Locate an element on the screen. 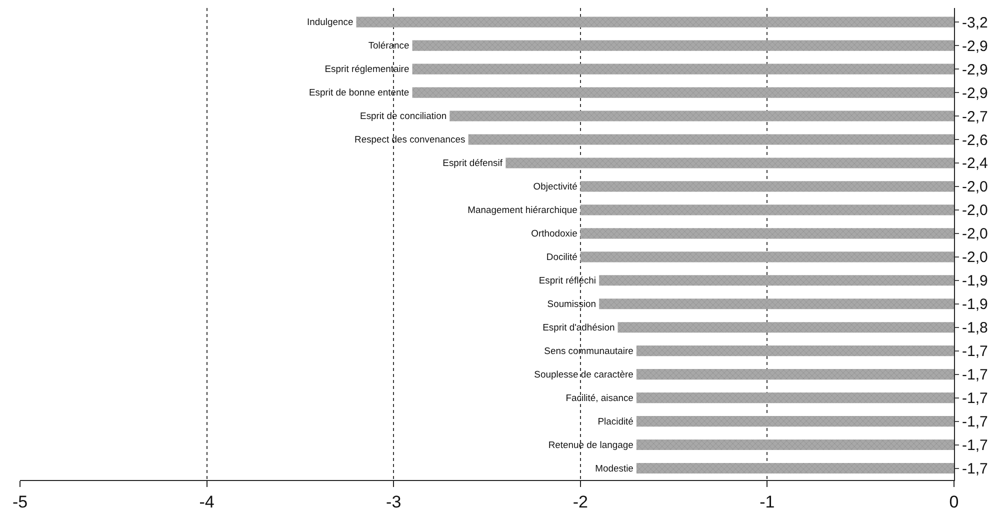  y-tick-label: Esprit de conciliation is located at coordinates (403, 116).